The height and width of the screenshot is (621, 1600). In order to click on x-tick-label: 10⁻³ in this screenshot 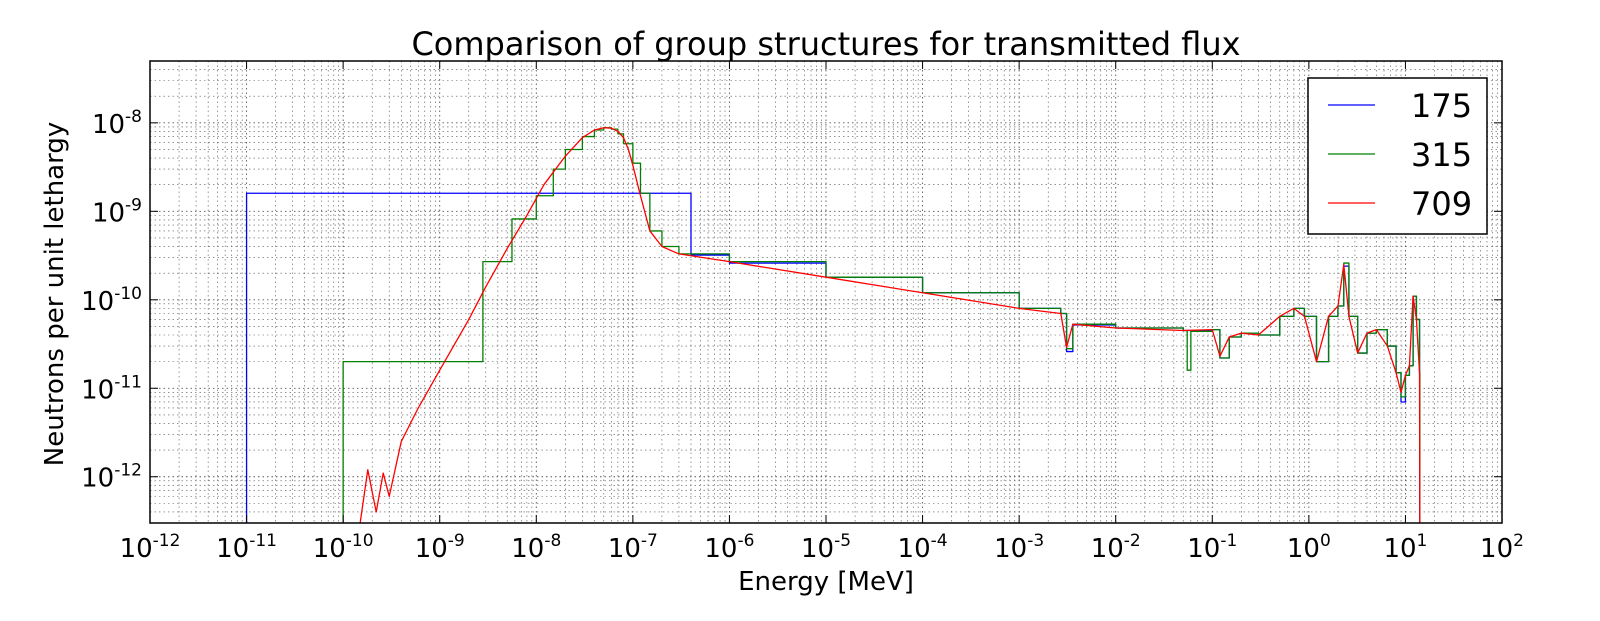, I will do `click(1019, 547)`.